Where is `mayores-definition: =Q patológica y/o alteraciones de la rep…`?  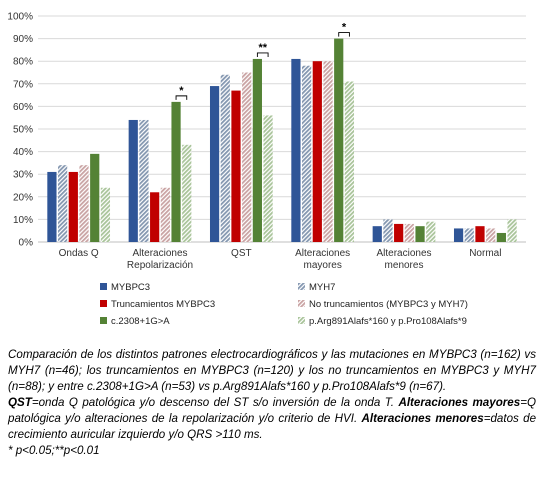
mayores-definition: =Q patológica y/o alteraciones de la rep… is located at coordinates (272, 410).